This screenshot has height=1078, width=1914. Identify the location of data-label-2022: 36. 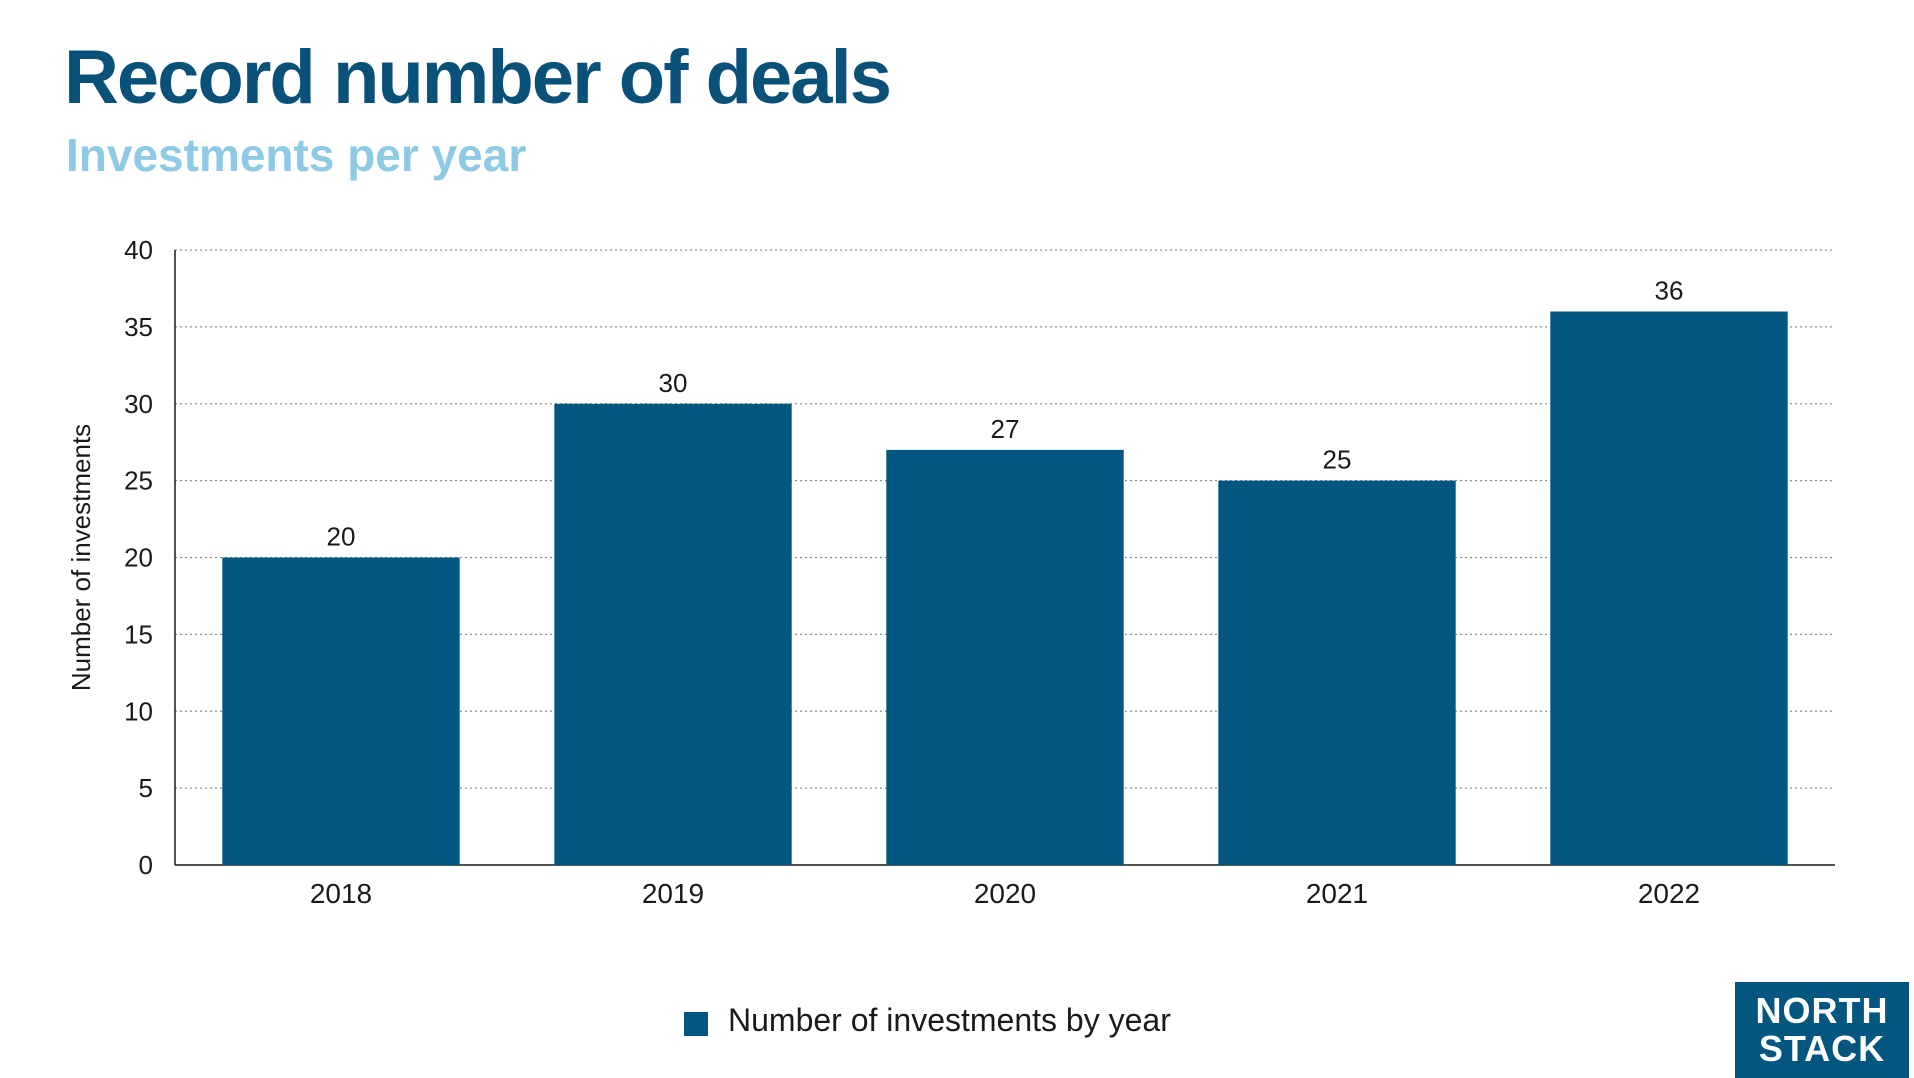
(1669, 291).